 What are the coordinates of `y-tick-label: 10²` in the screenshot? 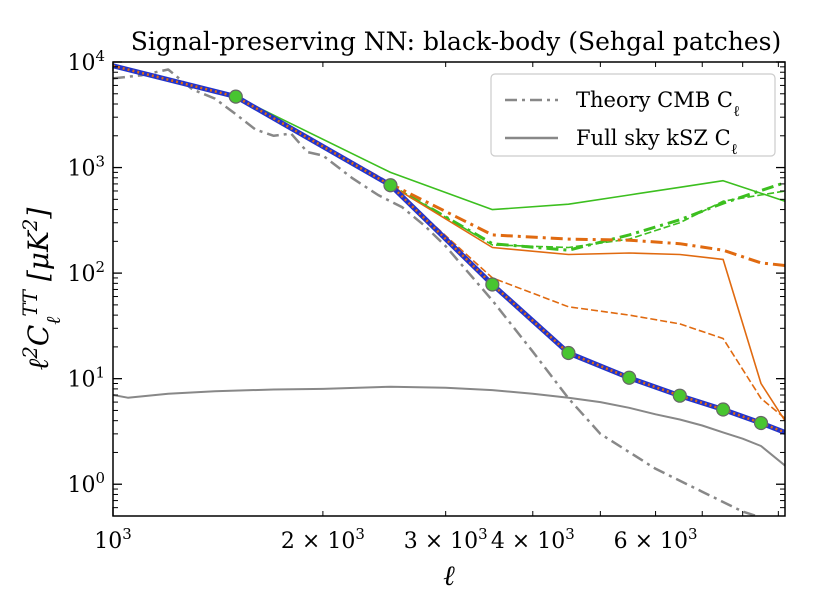 It's located at (86, 272).